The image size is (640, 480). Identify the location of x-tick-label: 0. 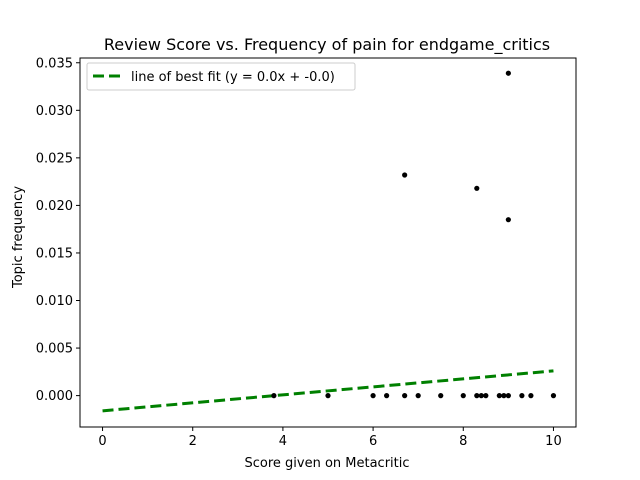
(102, 441).